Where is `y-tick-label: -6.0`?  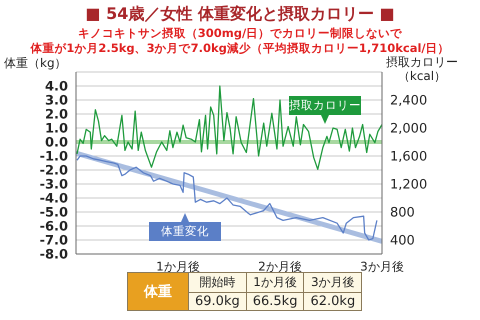
y-tick-label: -6.0 is located at coordinates (54, 227).